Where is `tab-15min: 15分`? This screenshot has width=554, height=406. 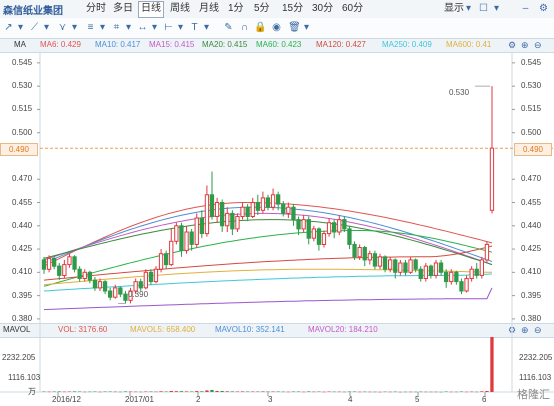 tab-15min: 15分 is located at coordinates (293, 8).